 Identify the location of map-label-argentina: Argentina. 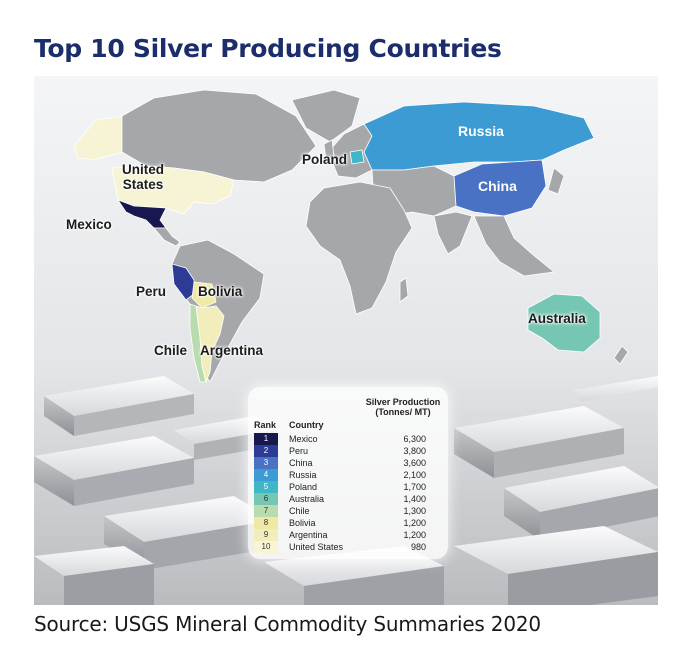
(232, 350).